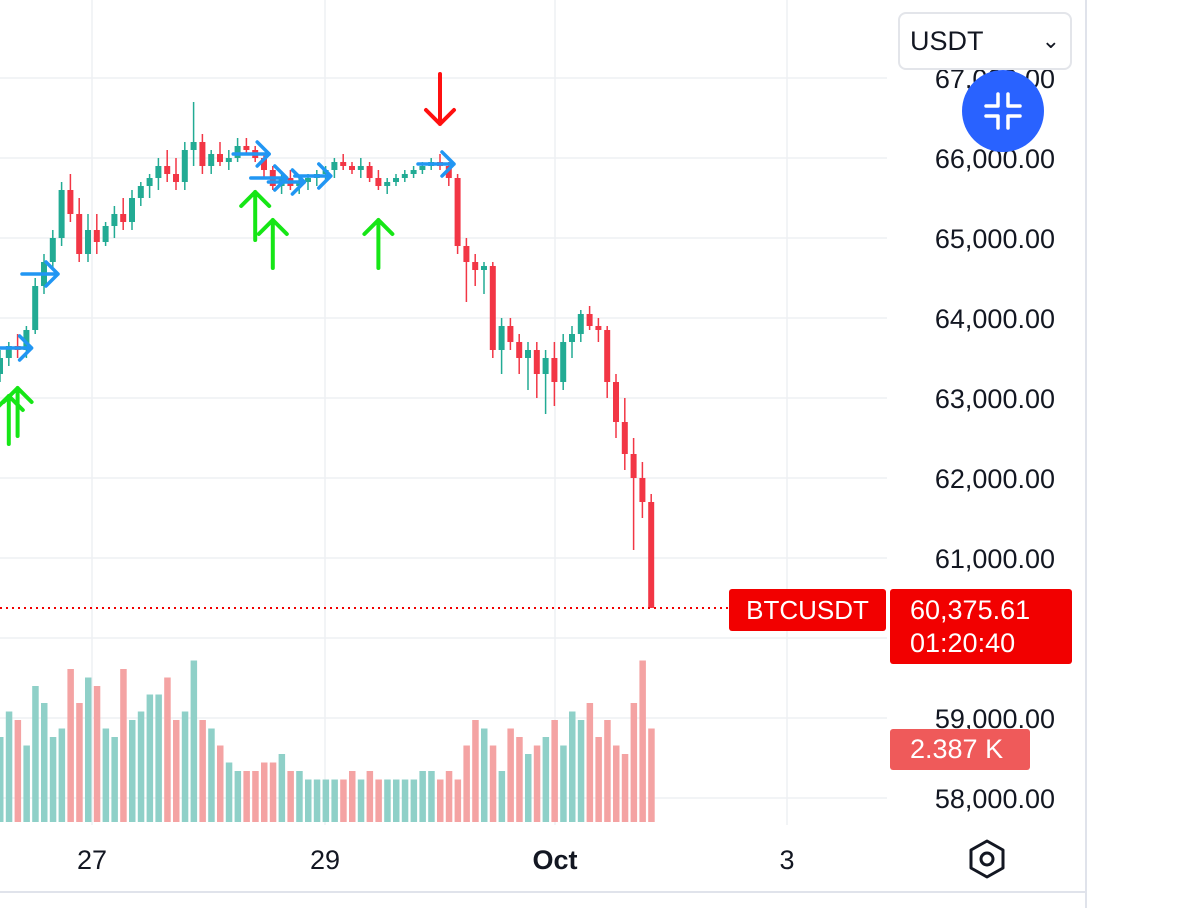 This screenshot has width=1200, height=908. I want to click on settings-hexagon-icon, so click(987, 859).